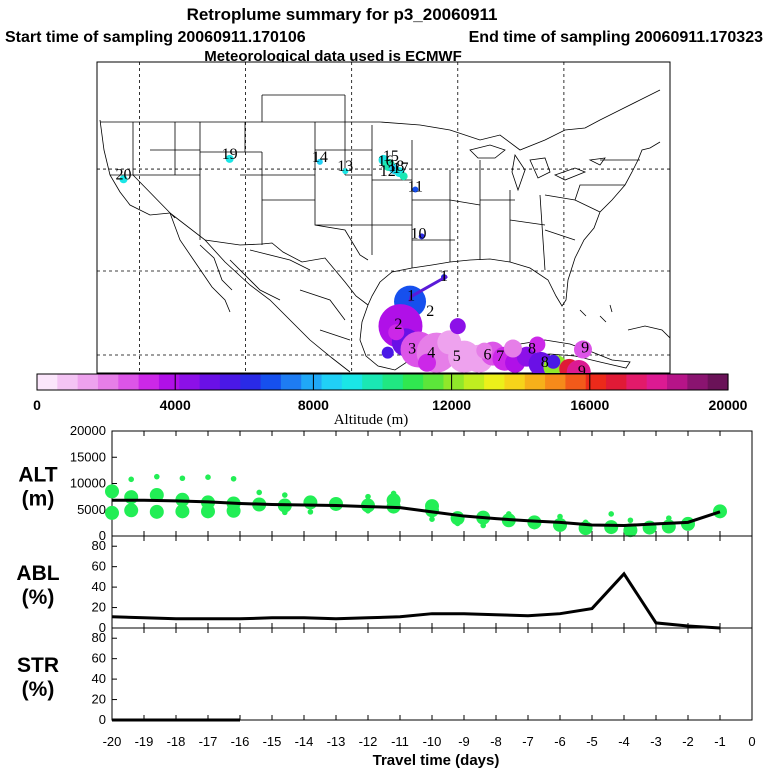 This screenshot has height=768, width=768. What do you see at coordinates (464, 741) in the screenshot?
I see `x-tick-label: -9` at bounding box center [464, 741].